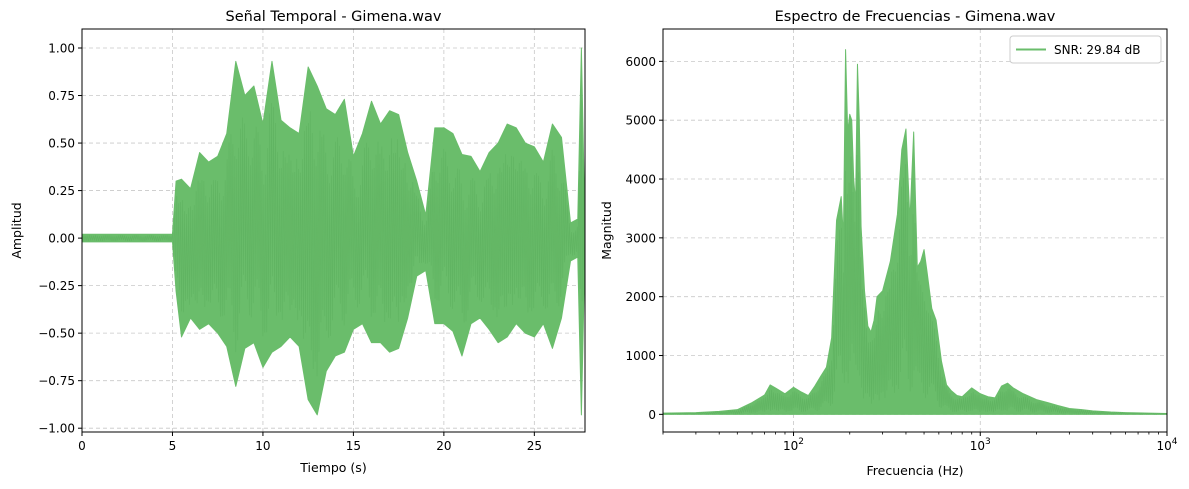  What do you see at coordinates (534, 446) in the screenshot?
I see `time-signal-x-tick-label: 25` at bounding box center [534, 446].